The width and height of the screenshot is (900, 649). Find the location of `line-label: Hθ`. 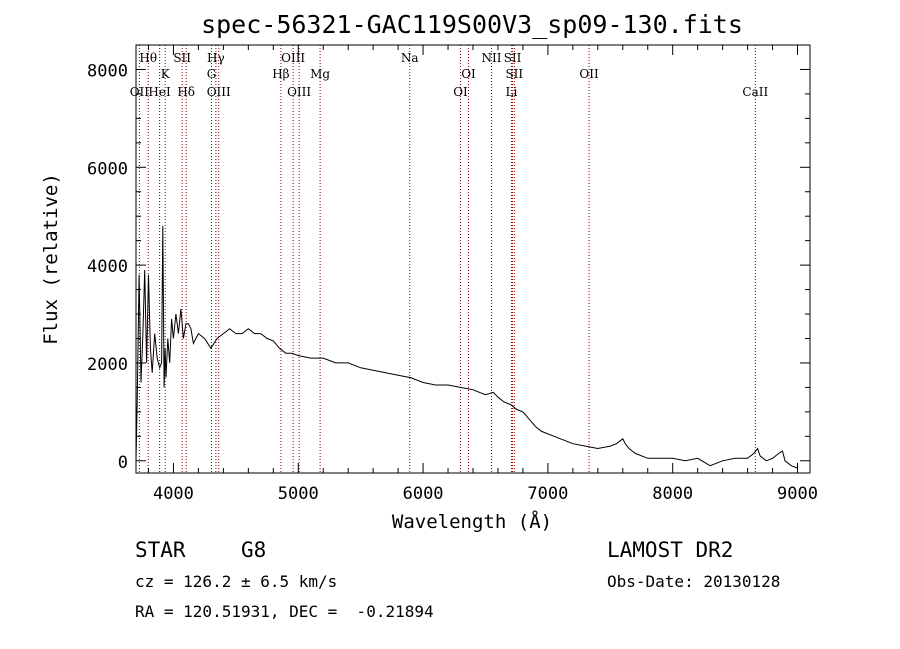

line-label: Hθ is located at coordinates (148, 58).